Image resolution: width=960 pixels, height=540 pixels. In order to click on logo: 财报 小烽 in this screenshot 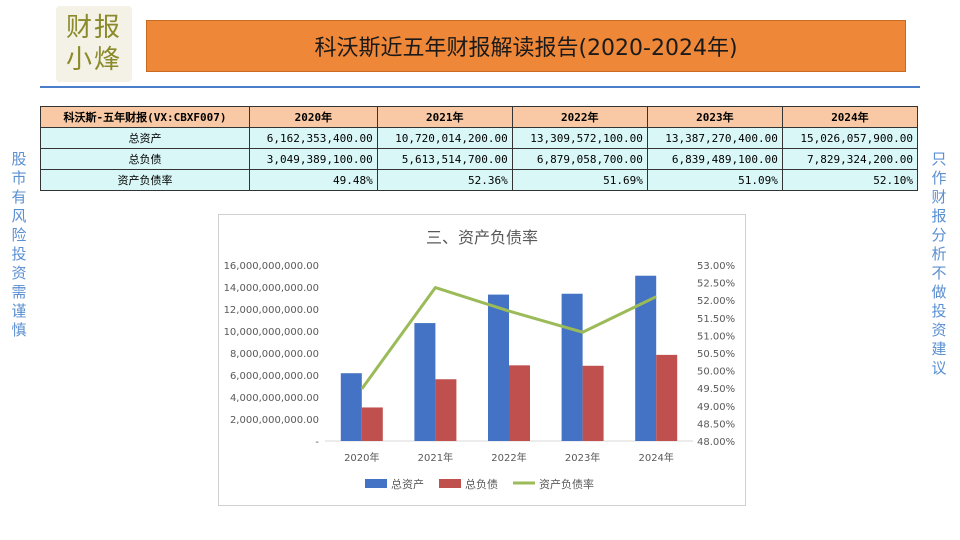, I will do `click(94, 44)`.